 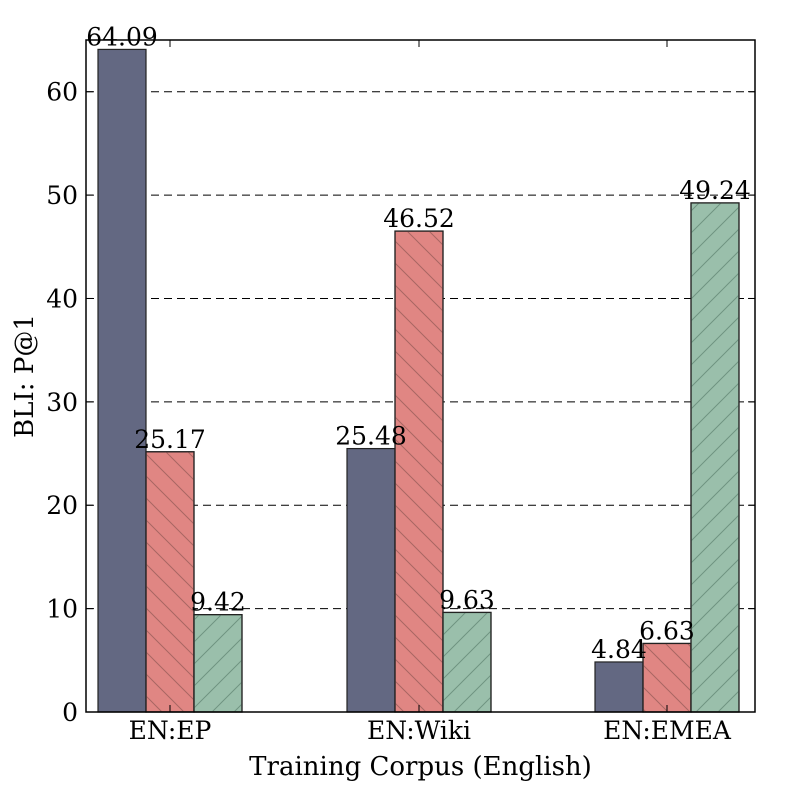 What do you see at coordinates (218, 602) in the screenshot?
I see `data-label: 9.42` at bounding box center [218, 602].